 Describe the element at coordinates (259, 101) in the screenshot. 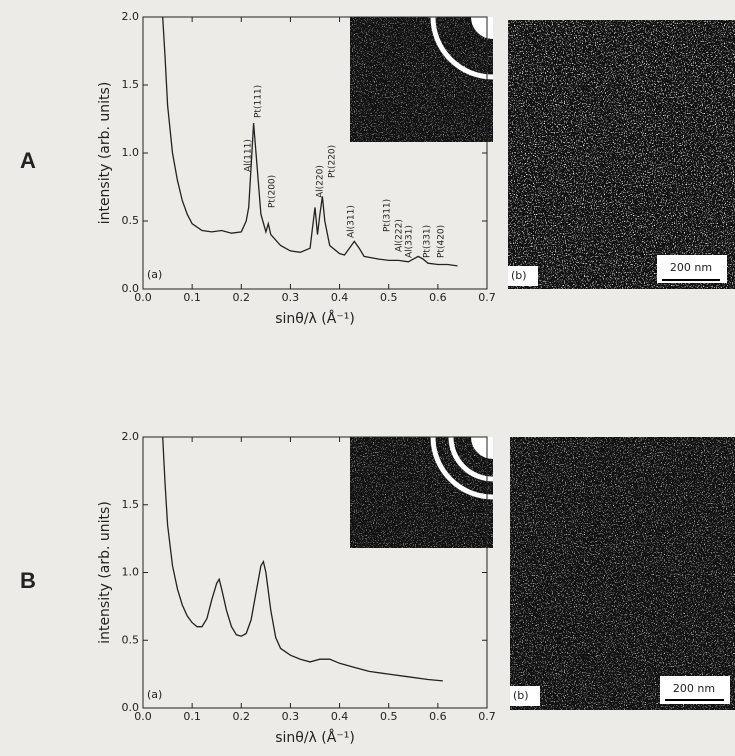

I see `peak-label: Pt(111)` at that location.